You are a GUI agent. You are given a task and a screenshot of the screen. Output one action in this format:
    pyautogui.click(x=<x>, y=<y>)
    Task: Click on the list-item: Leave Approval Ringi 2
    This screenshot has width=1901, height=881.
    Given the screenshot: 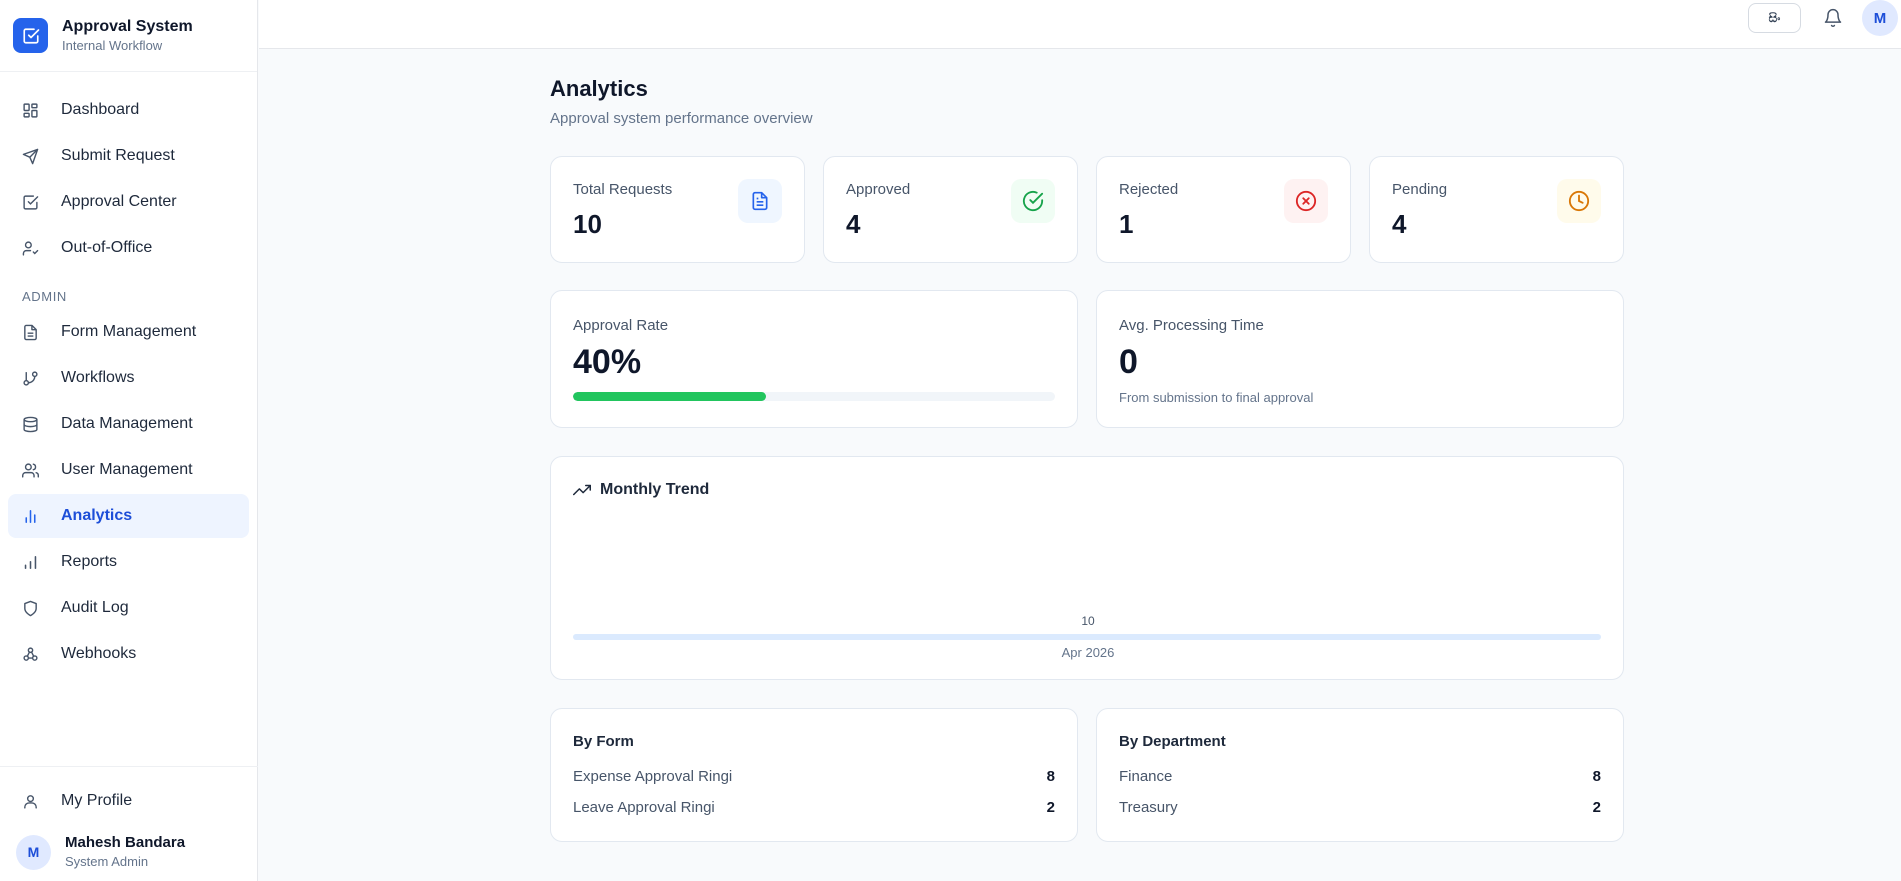 What is the action you would take?
    pyautogui.click(x=814, y=807)
    